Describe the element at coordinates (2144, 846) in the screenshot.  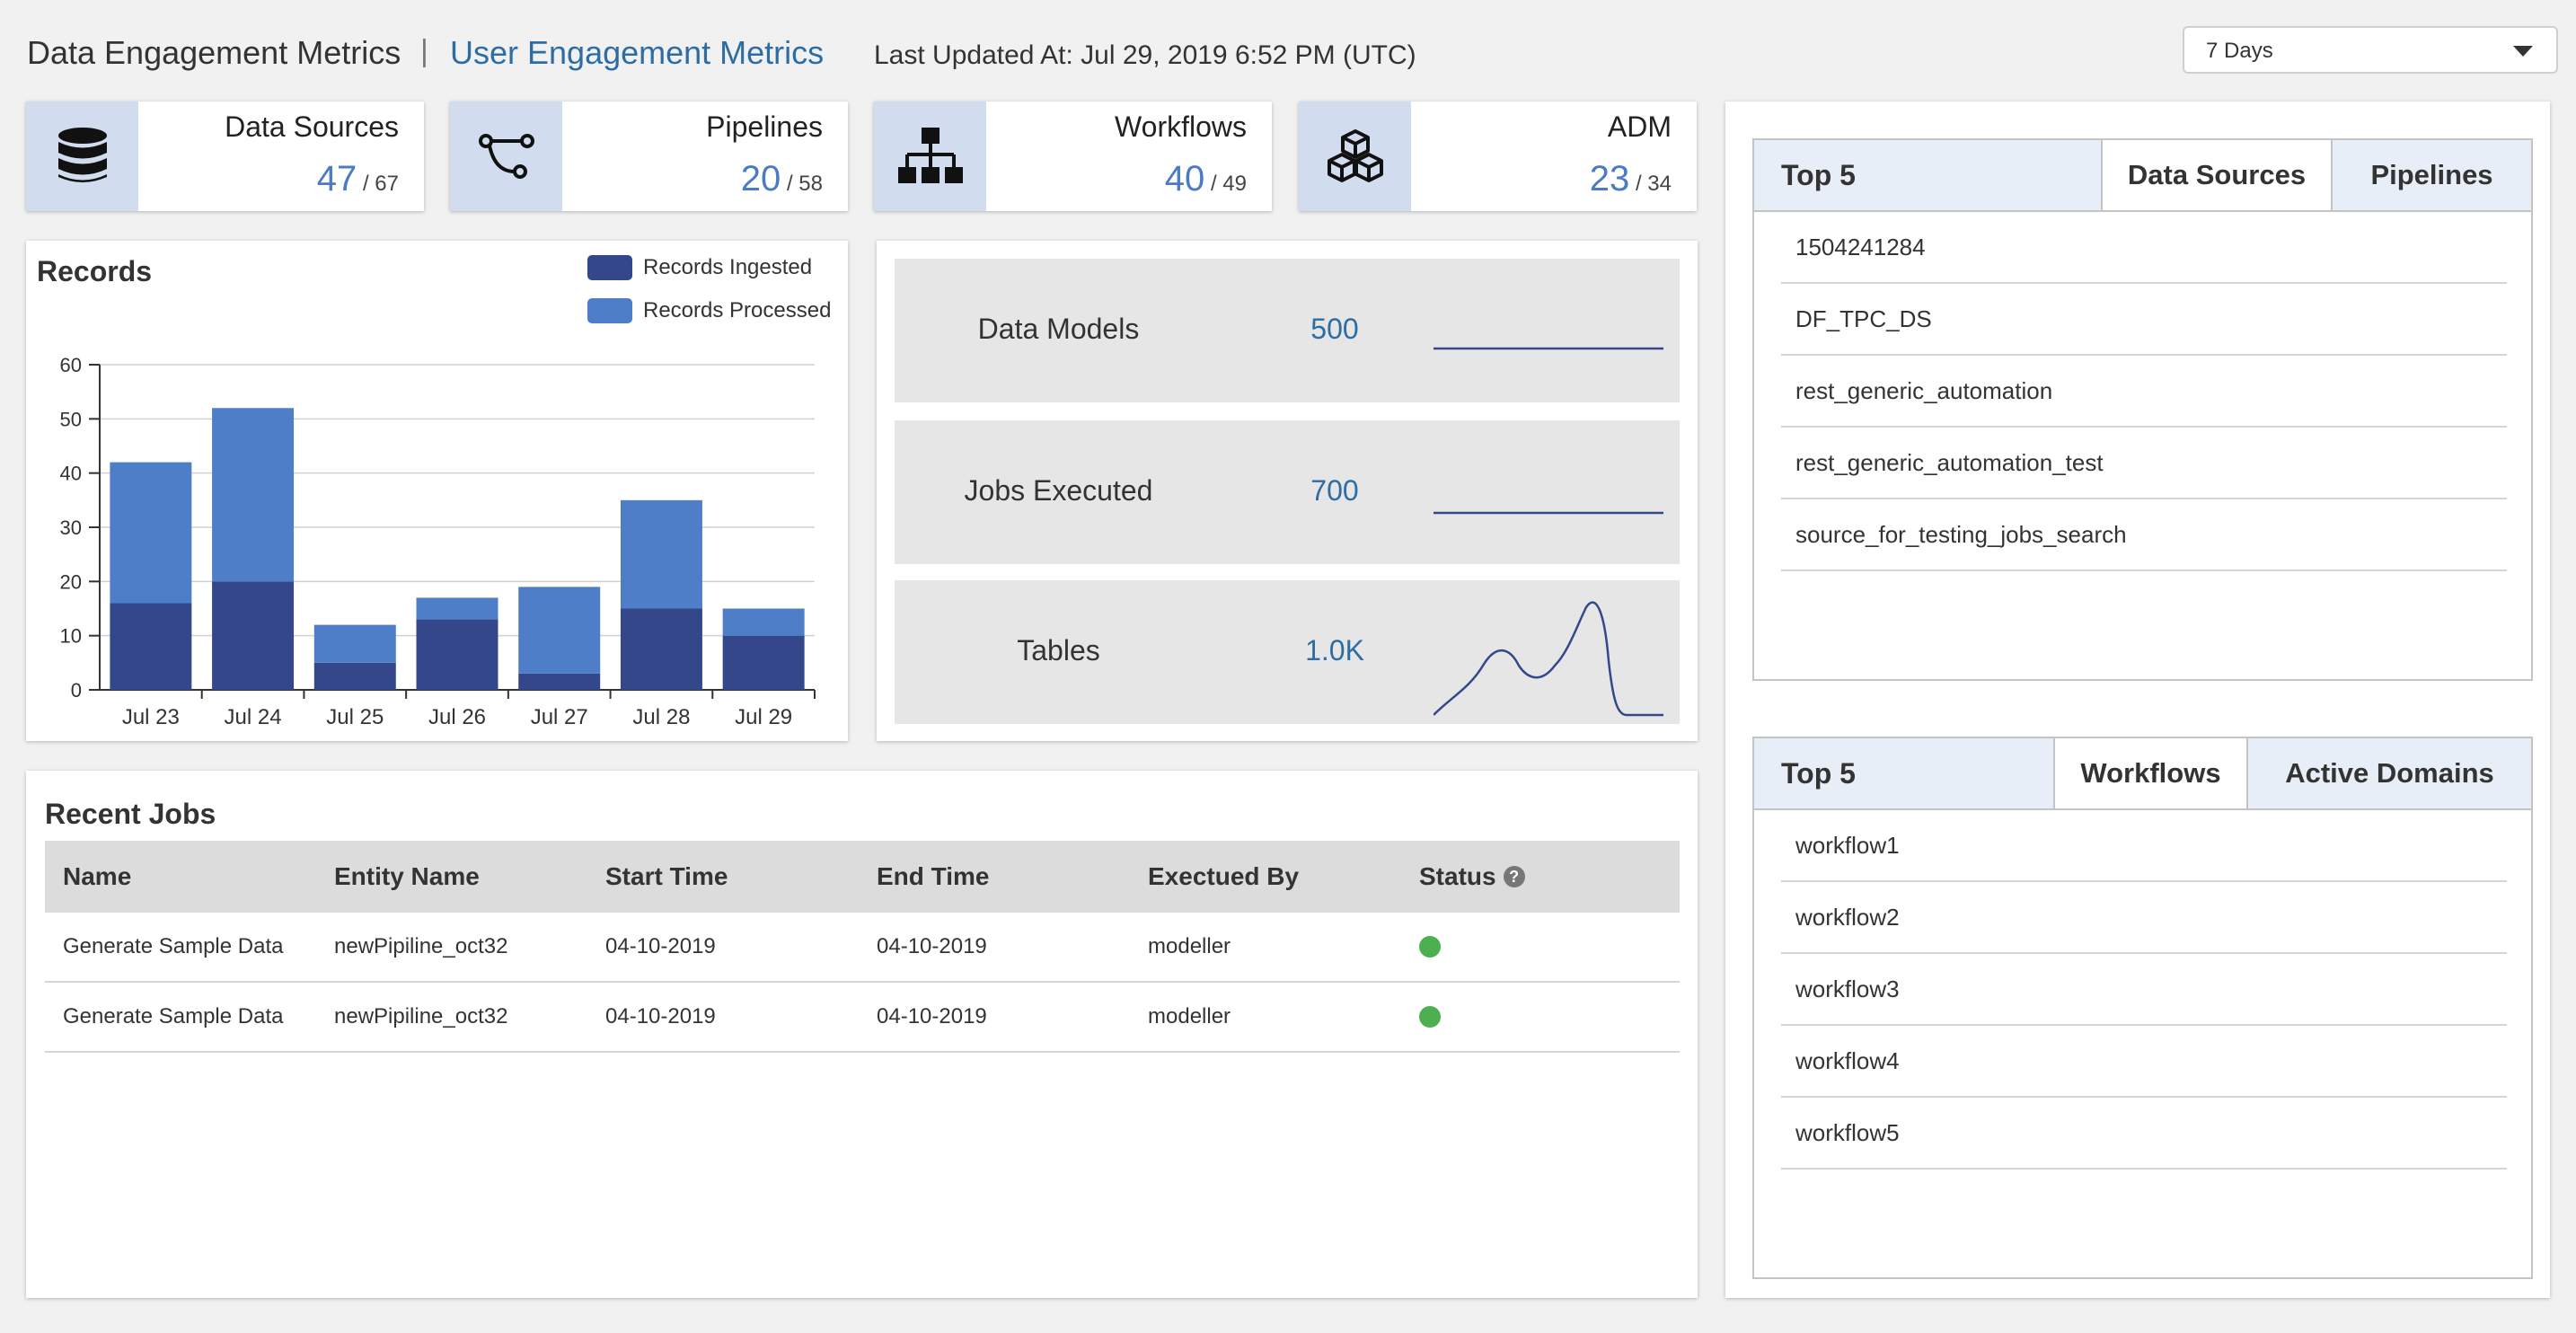
I see `list-item: workflow1` at that location.